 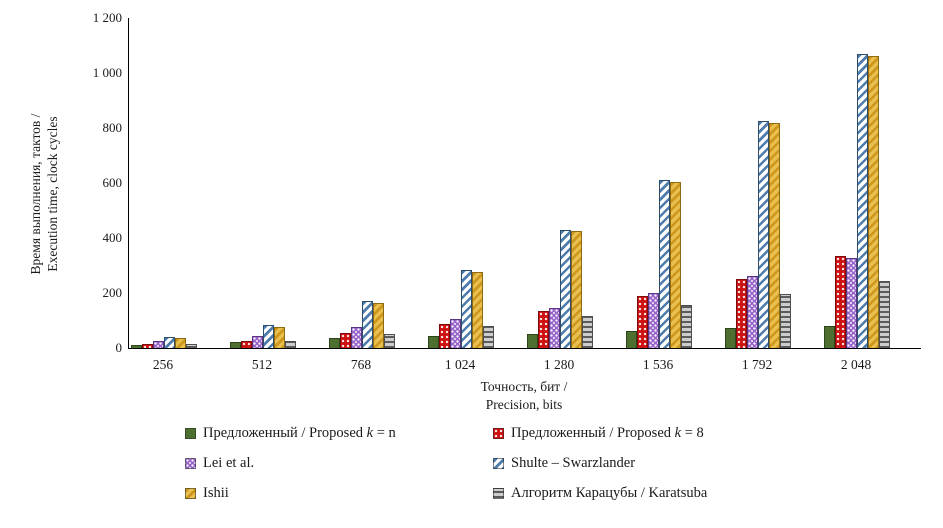 I want to click on y-axis-title-line2: Execution time, clock cycles, so click(x=52, y=194).